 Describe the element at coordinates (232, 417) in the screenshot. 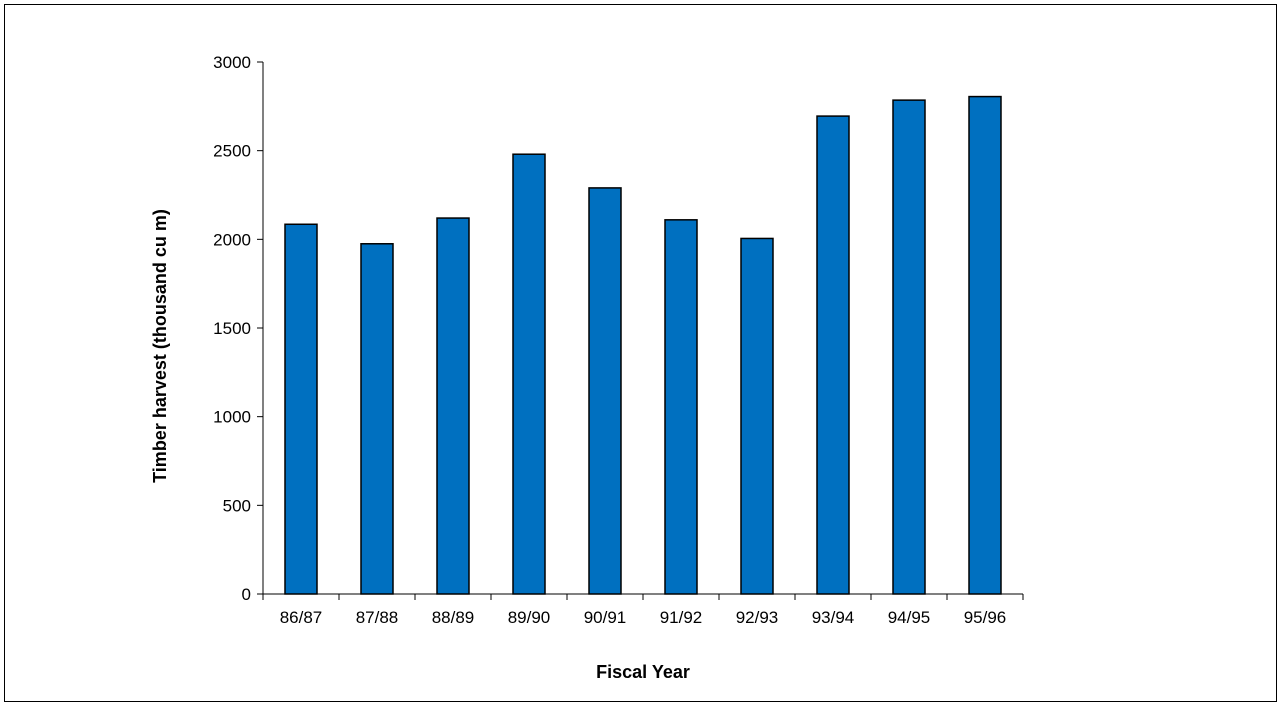

I see `y-tick-label: 1000` at that location.